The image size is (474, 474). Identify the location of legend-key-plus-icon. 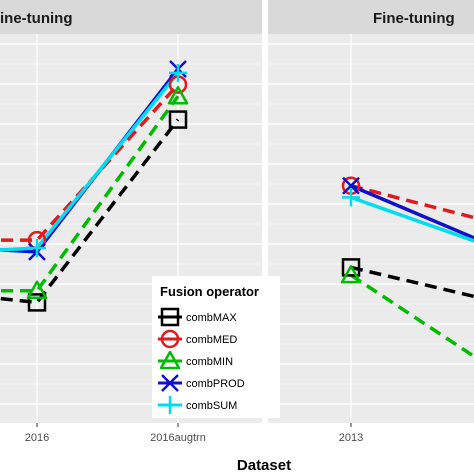
(170, 405).